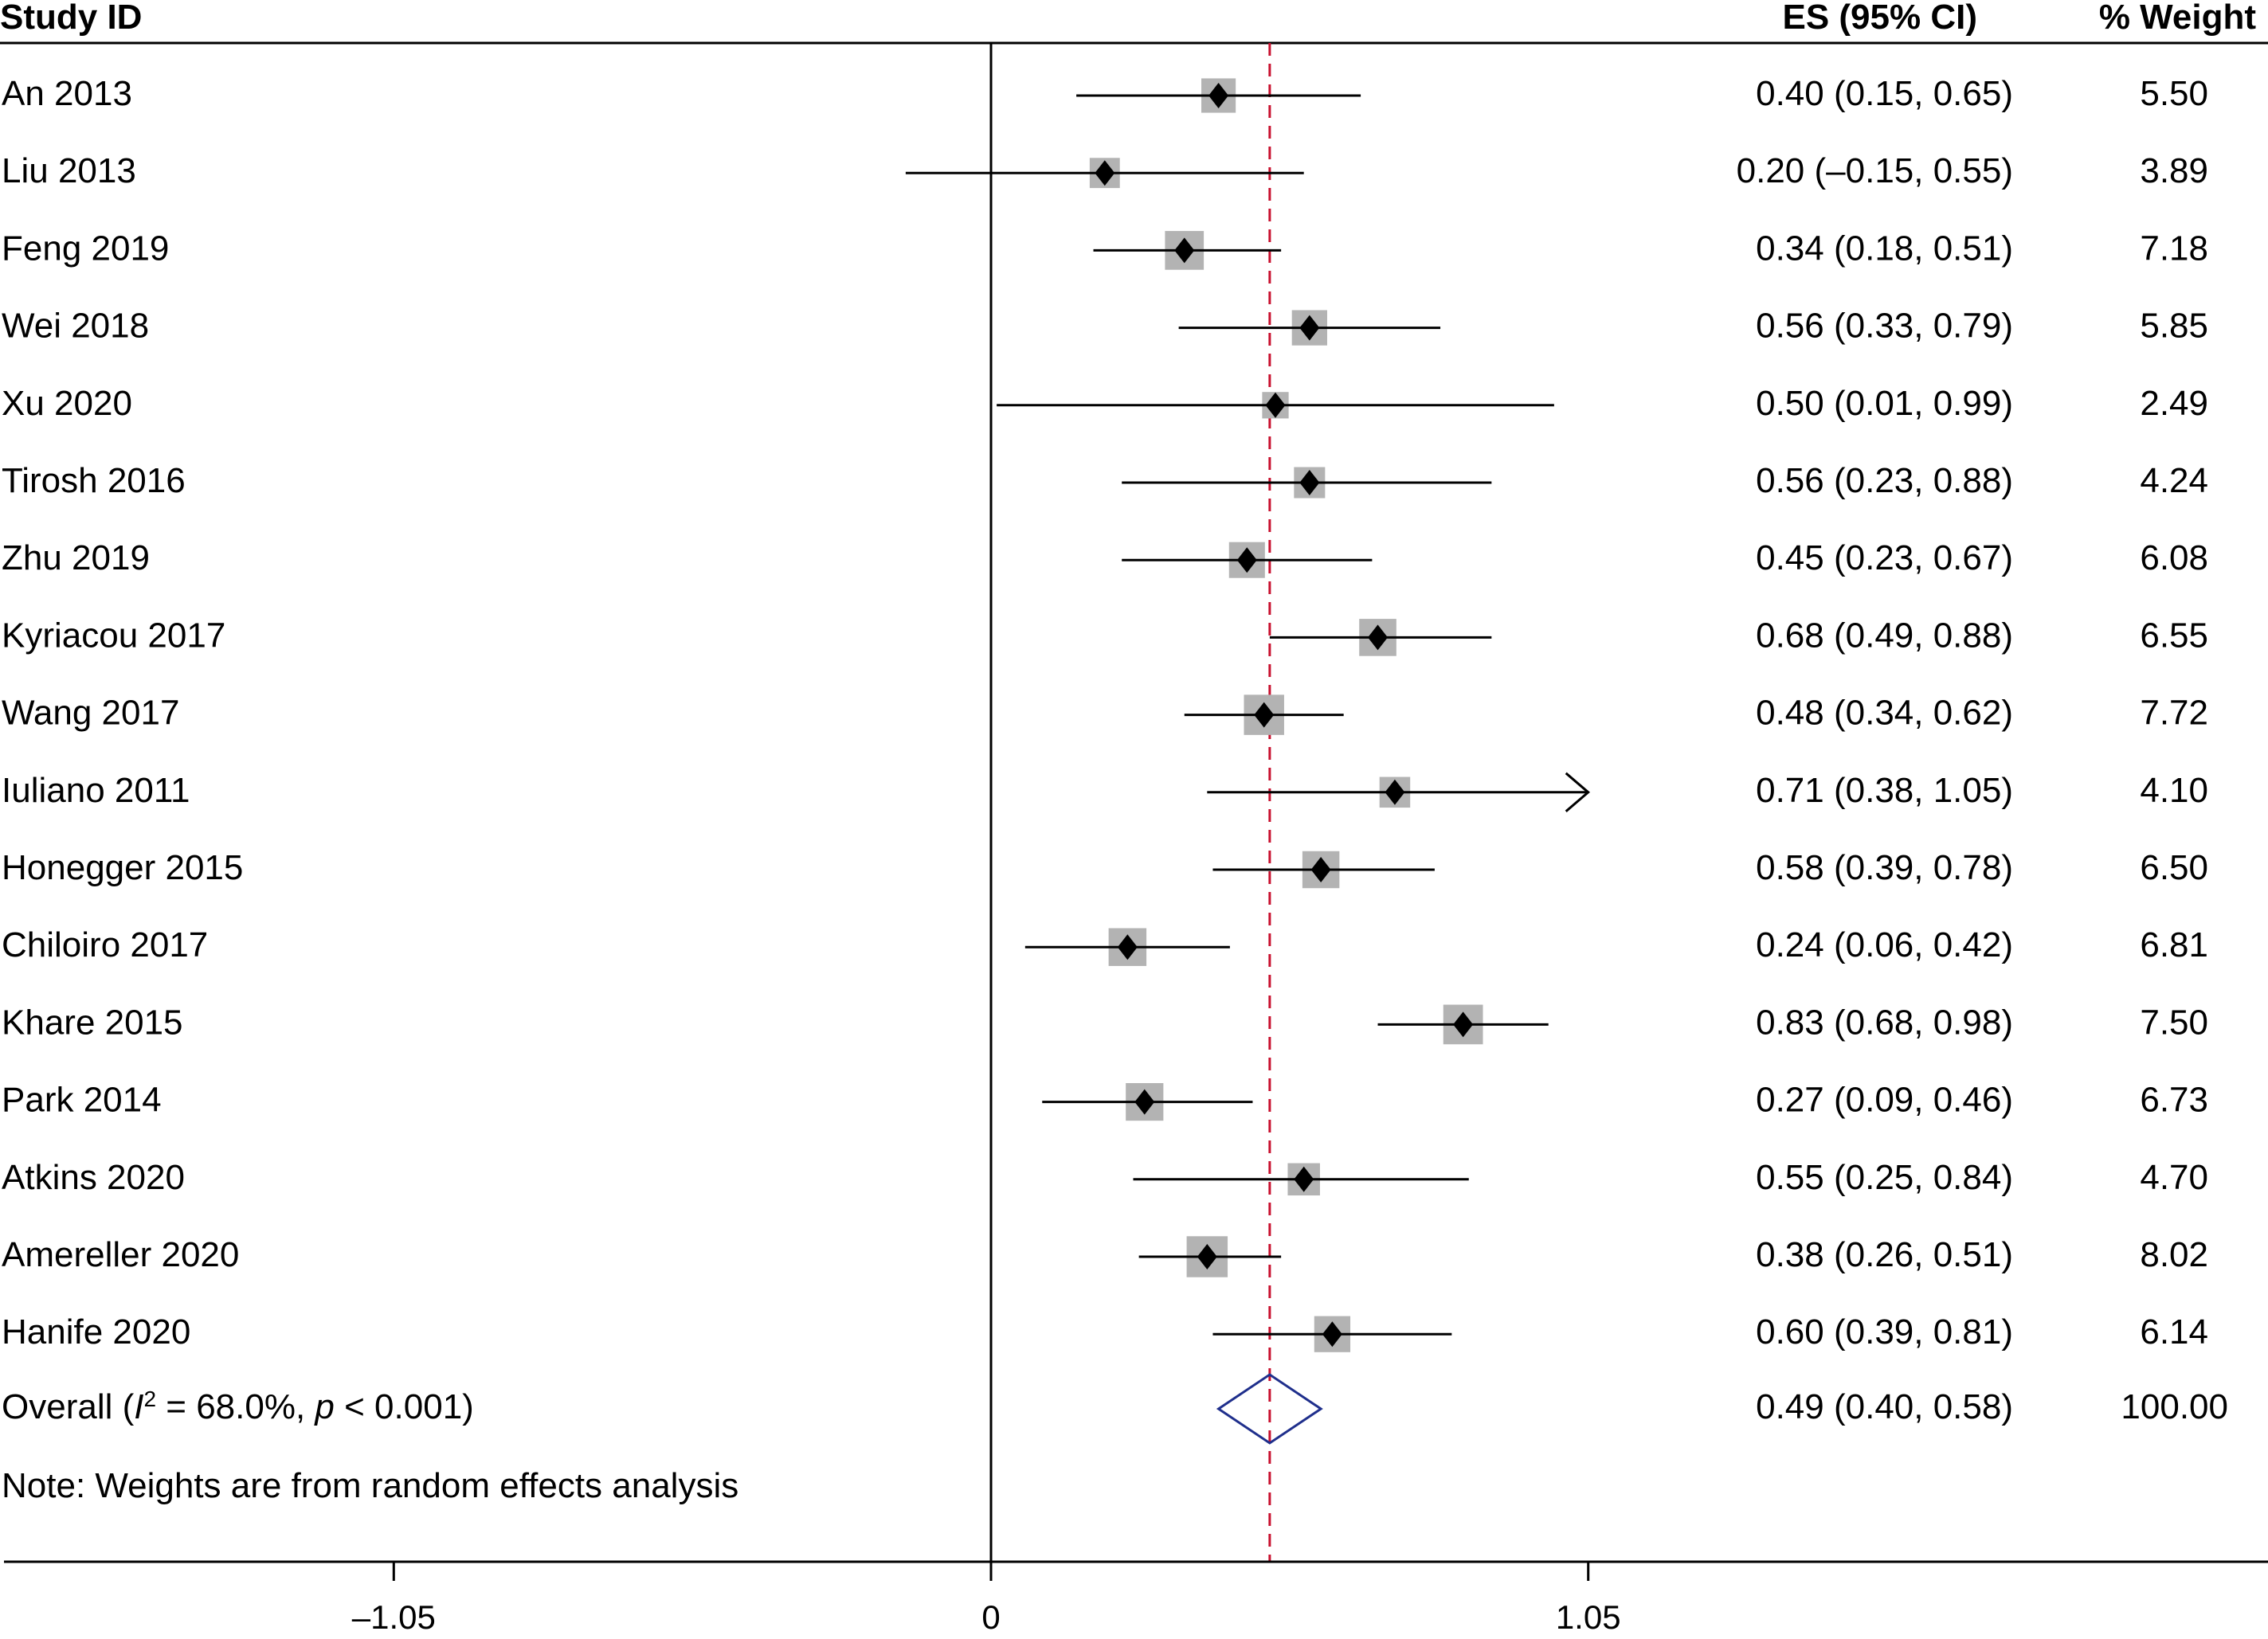 This screenshot has height=1639, width=2268. Describe the element at coordinates (394, 1617) in the screenshot. I see `x-tick-label: –1.05` at that location.